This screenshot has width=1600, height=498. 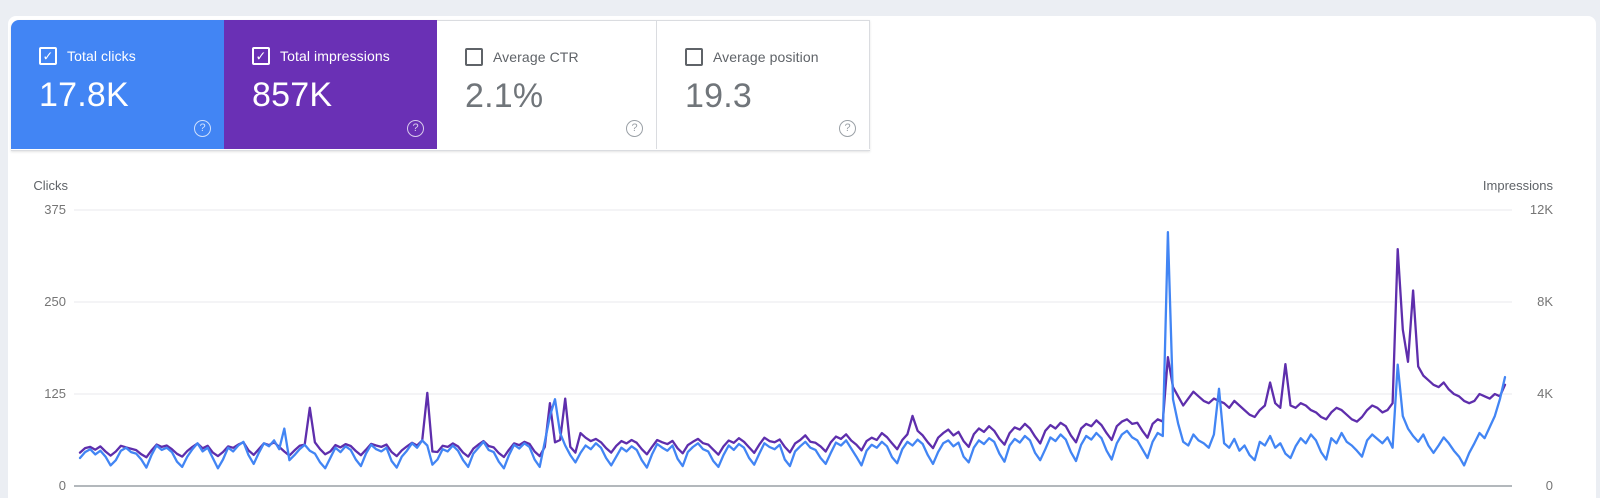 What do you see at coordinates (536, 57) in the screenshot?
I see `metric-card-label: Average CTR` at bounding box center [536, 57].